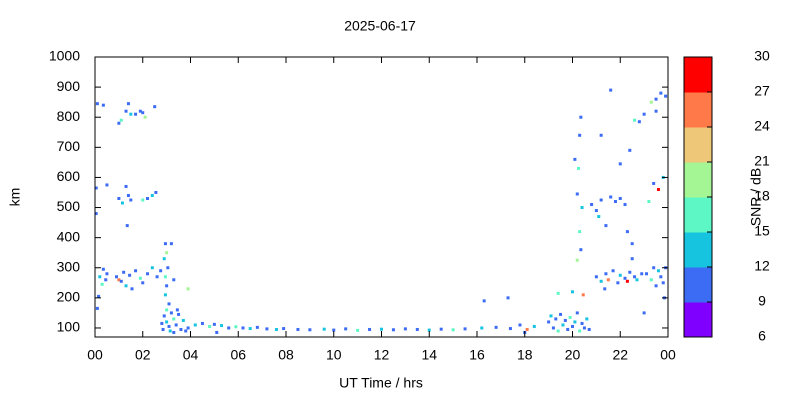 This screenshot has height=405, width=800. Describe the element at coordinates (64, 56) in the screenshot. I see `y-tick-label: 1000` at that location.